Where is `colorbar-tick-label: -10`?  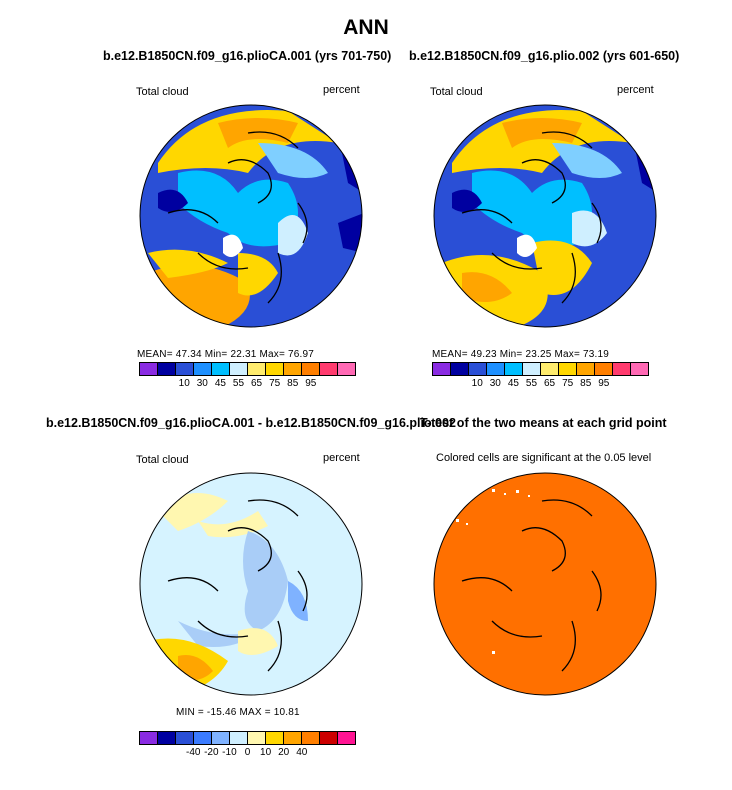 colorbar-tick-label: -10 is located at coordinates (229, 752).